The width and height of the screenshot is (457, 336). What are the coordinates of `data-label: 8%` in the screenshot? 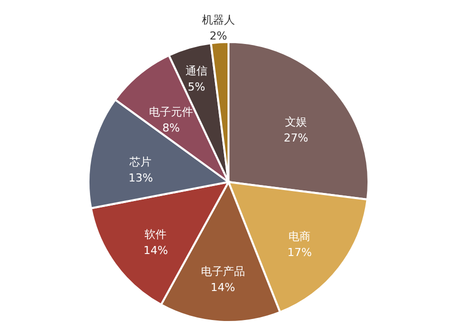 It's located at (171, 128).